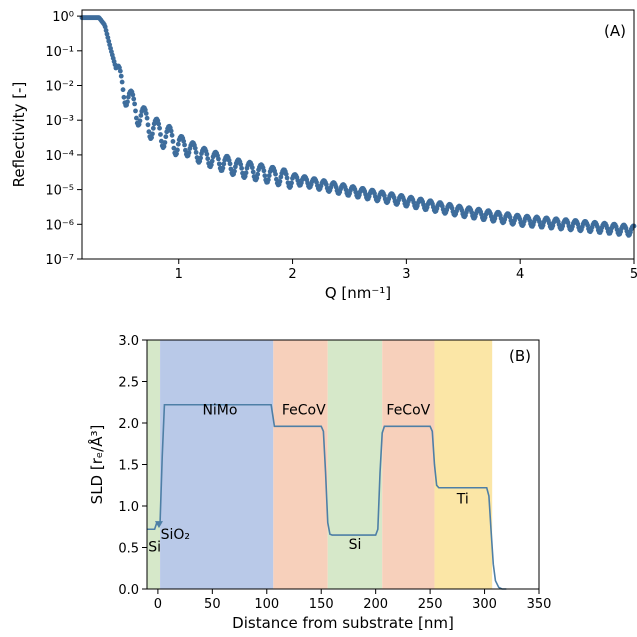 This screenshot has height=637, width=637. What do you see at coordinates (158, 525) in the screenshot?
I see `sio2-marker` at bounding box center [158, 525].